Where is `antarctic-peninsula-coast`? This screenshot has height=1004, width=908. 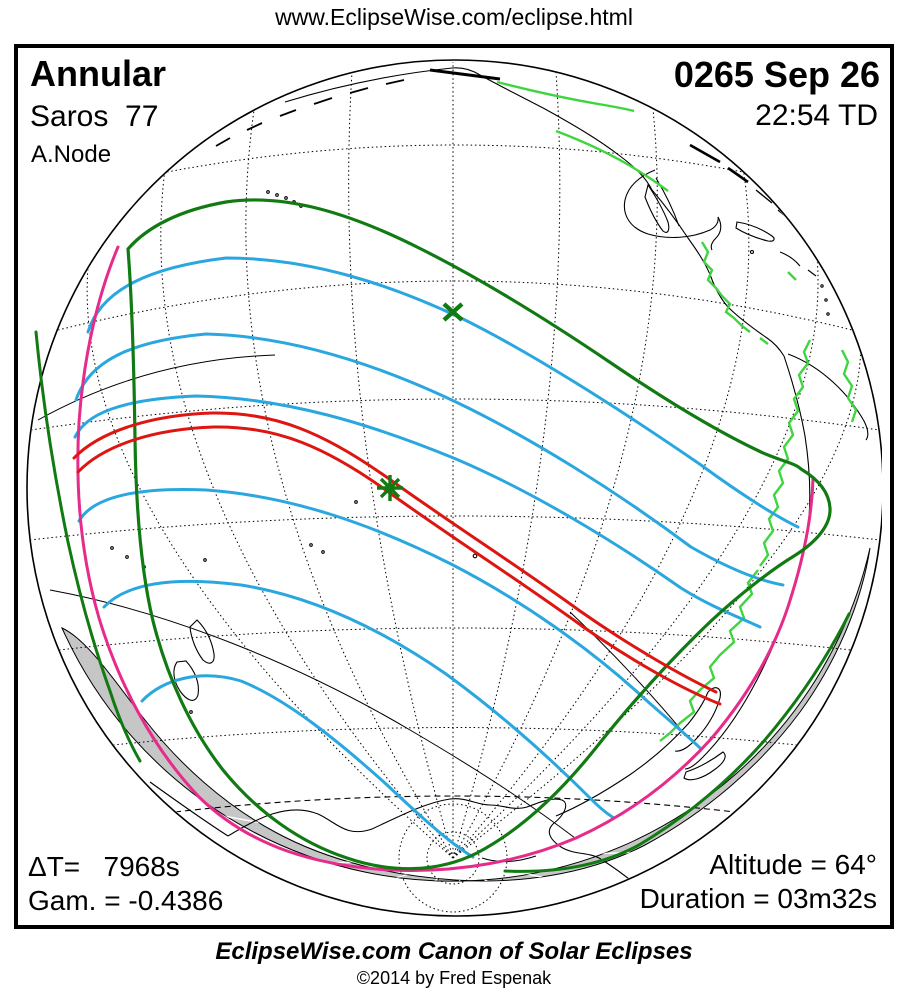
antarctic-peninsula-coast is located at coordinates (632, 754).